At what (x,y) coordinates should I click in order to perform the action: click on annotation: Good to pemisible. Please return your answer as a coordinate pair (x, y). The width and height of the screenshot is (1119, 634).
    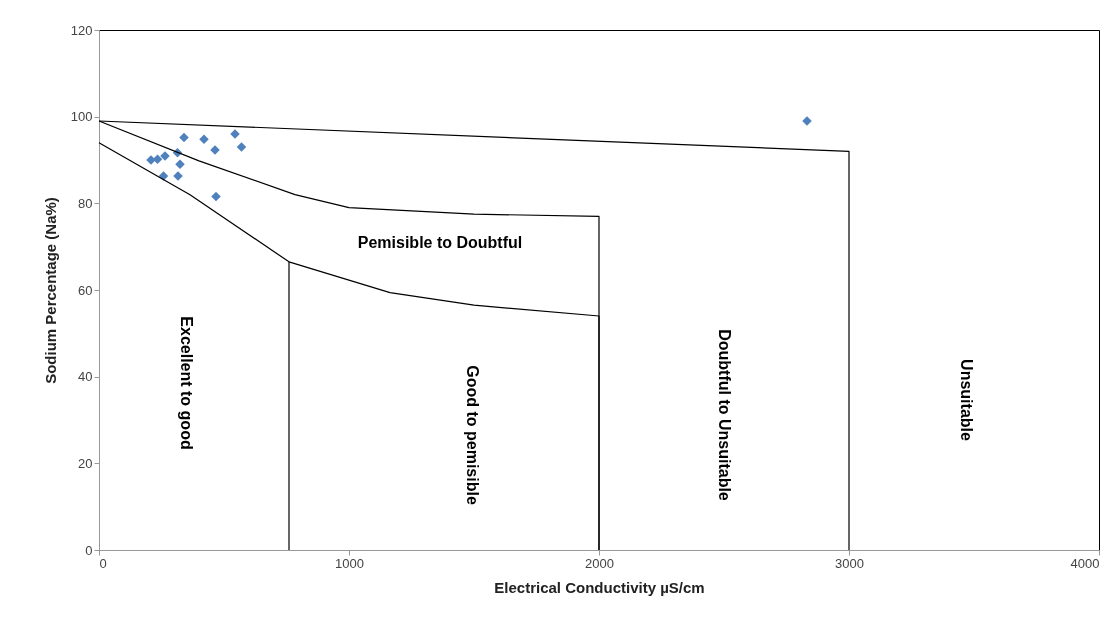
    Looking at the image, I should click on (472, 435).